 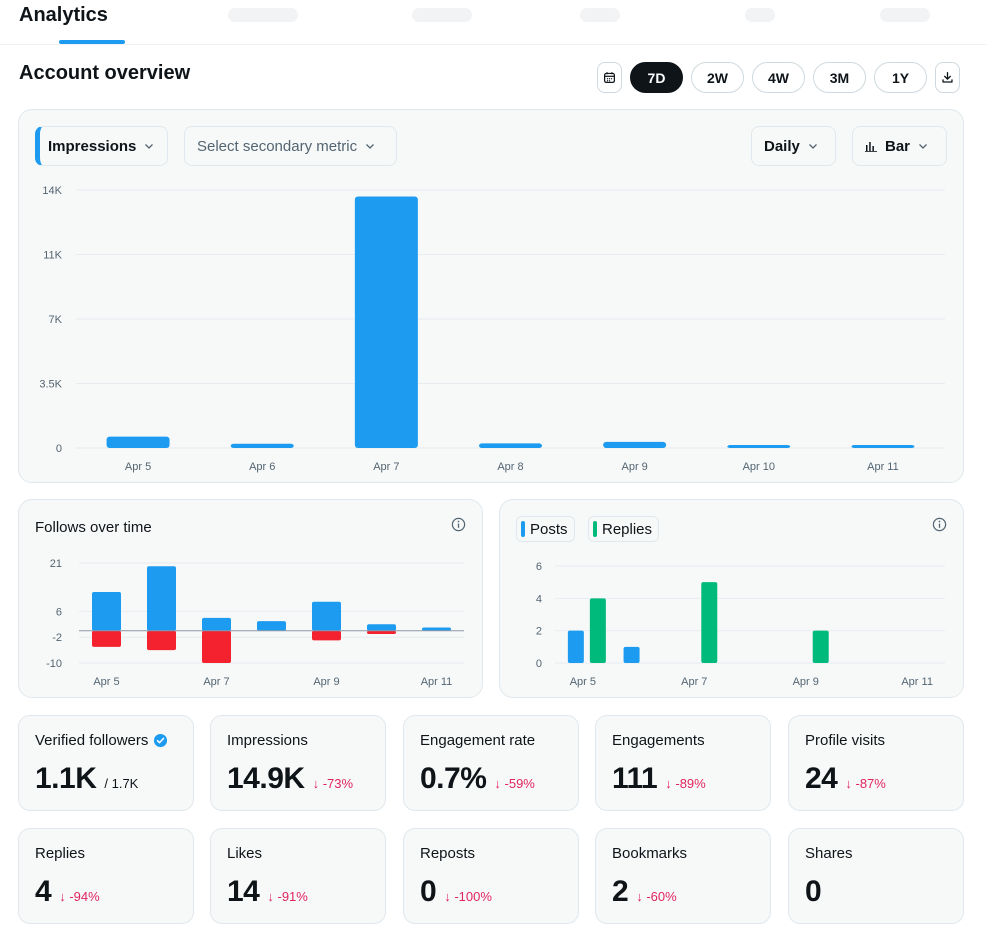 I want to click on stat-label: Verified followers, so click(x=92, y=740).